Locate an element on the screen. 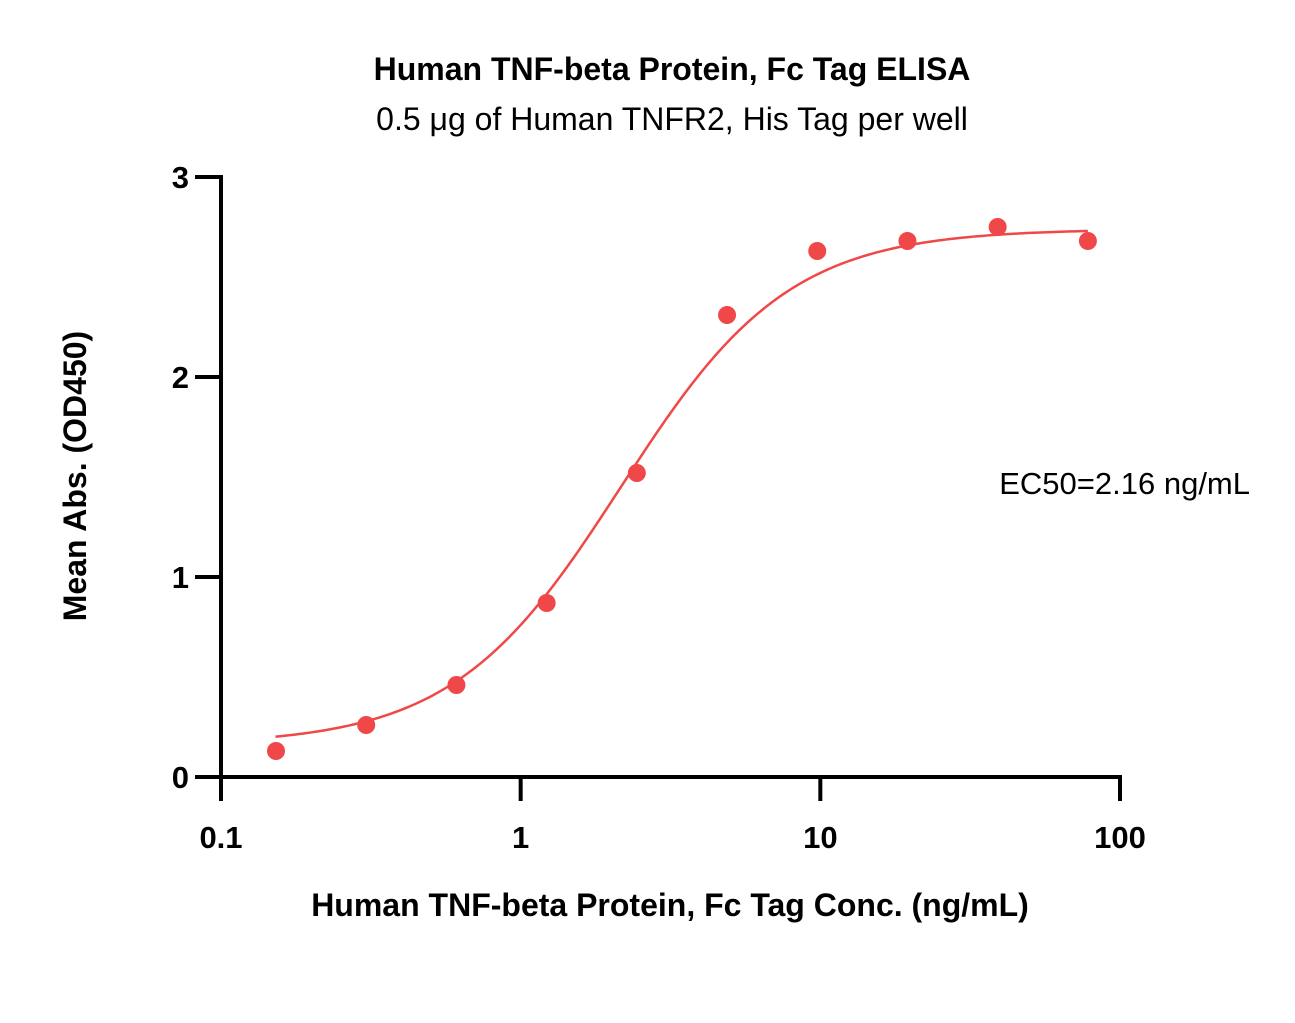 The height and width of the screenshot is (1023, 1295). x-tick-label: 10 is located at coordinates (820, 837).